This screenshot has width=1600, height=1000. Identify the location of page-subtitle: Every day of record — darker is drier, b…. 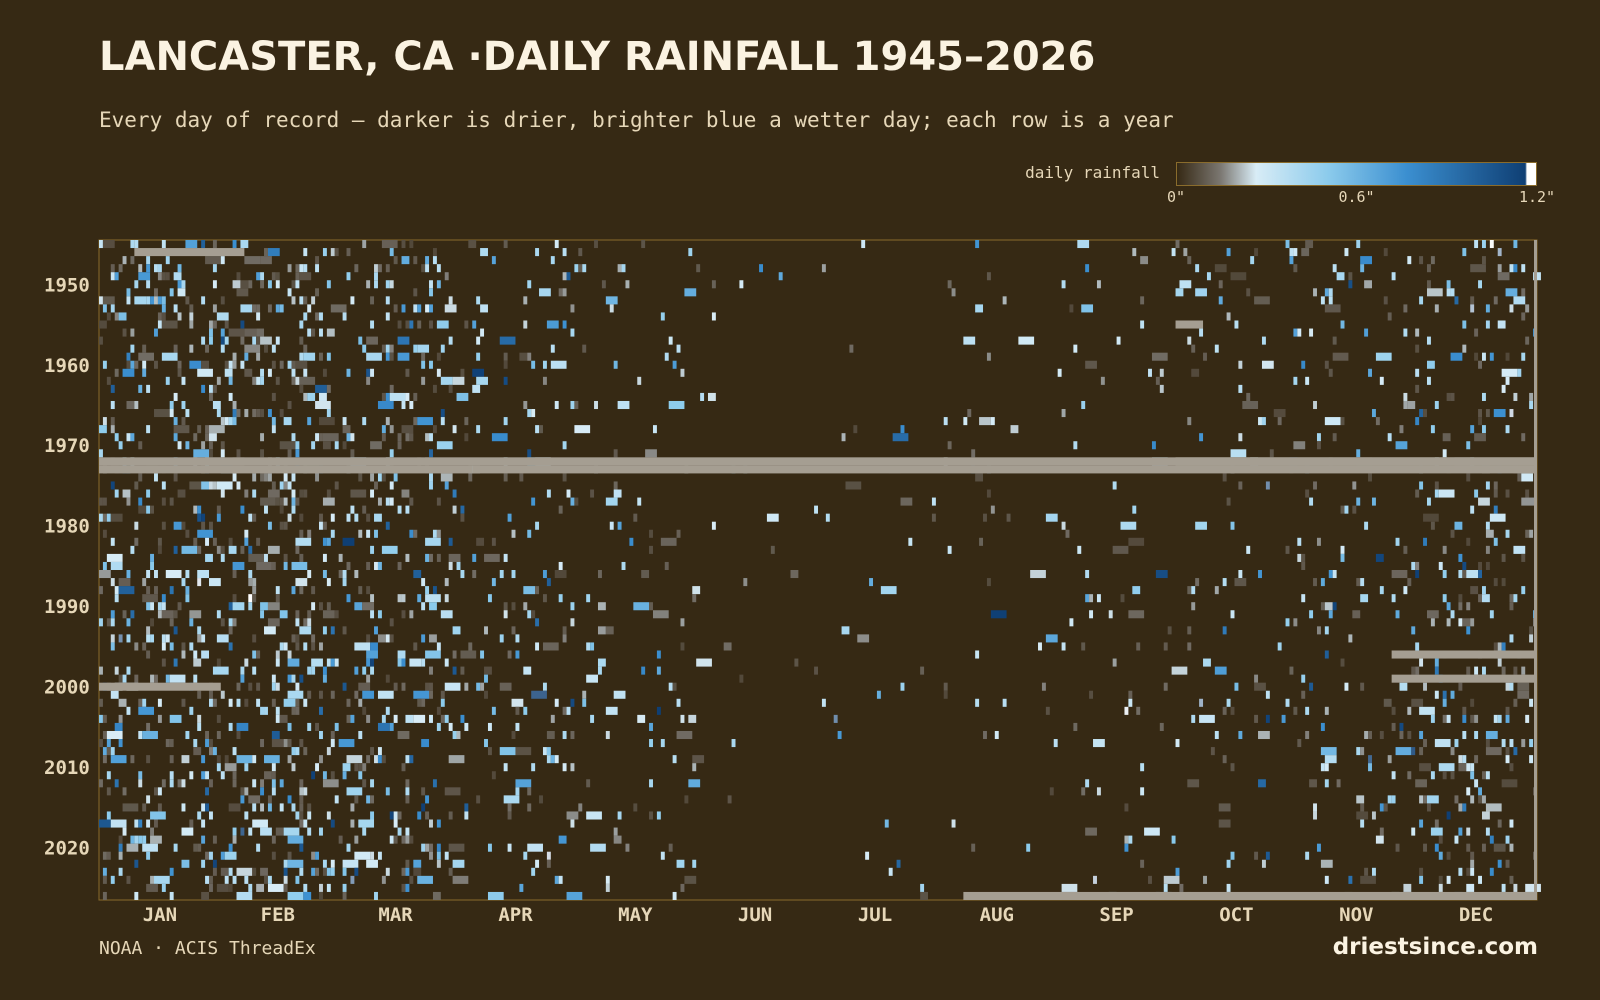
(636, 120).